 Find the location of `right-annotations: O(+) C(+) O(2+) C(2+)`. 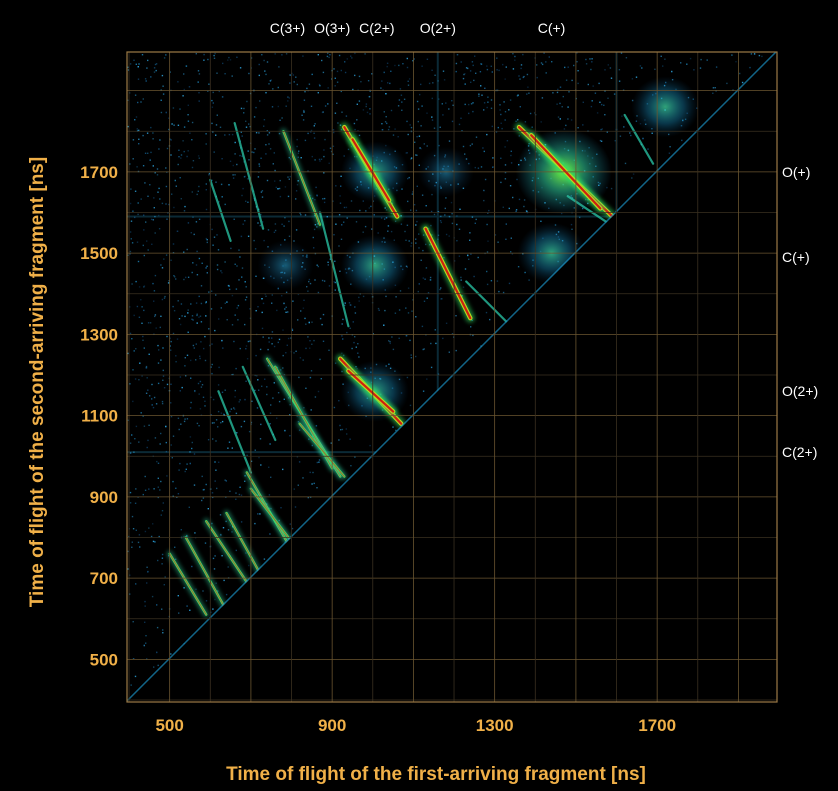

right-annotations: O(+) C(+) O(2+) C(2+) is located at coordinates (800, 312).